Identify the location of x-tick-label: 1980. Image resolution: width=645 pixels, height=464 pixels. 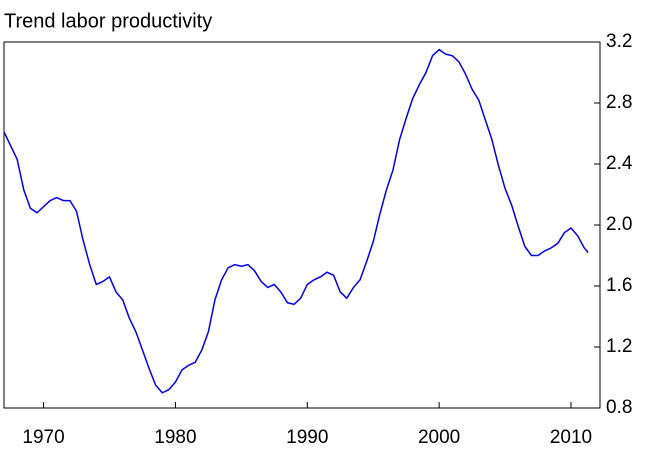
(175, 437).